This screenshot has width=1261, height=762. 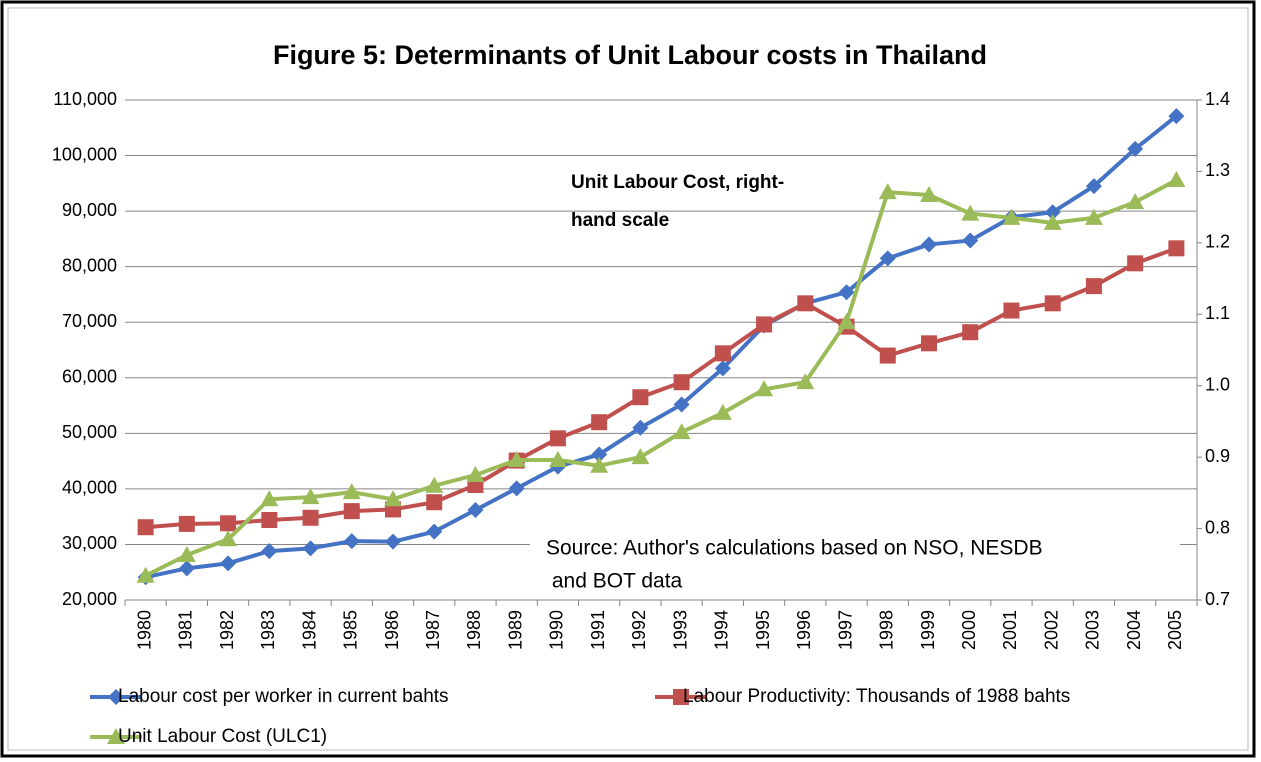 I want to click on x-tick-label: 1986, so click(x=392, y=630).